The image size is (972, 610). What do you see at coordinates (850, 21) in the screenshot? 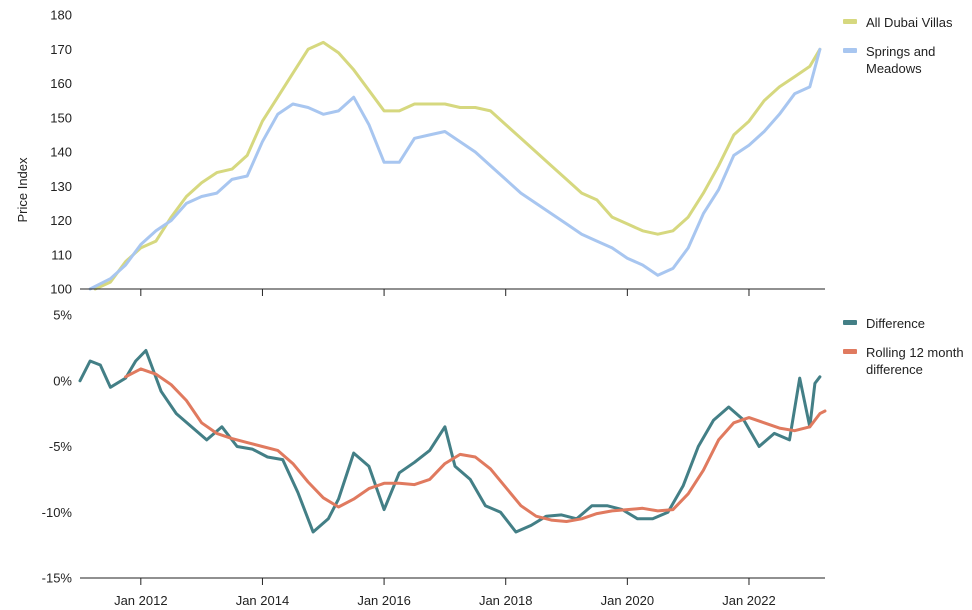
I see `legend-swatch-all-dubai-villas` at bounding box center [850, 21].